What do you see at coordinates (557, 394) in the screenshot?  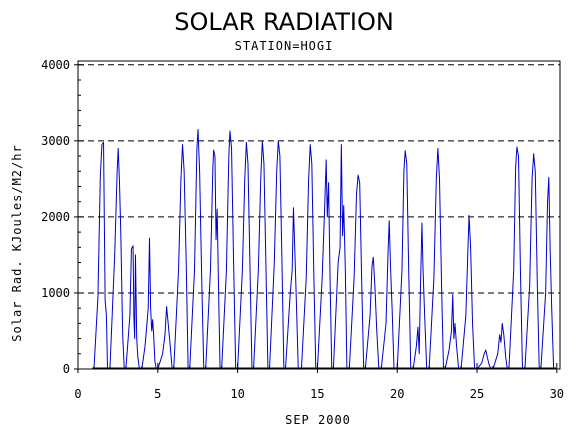 I see `x-tick-label: 30` at bounding box center [557, 394].